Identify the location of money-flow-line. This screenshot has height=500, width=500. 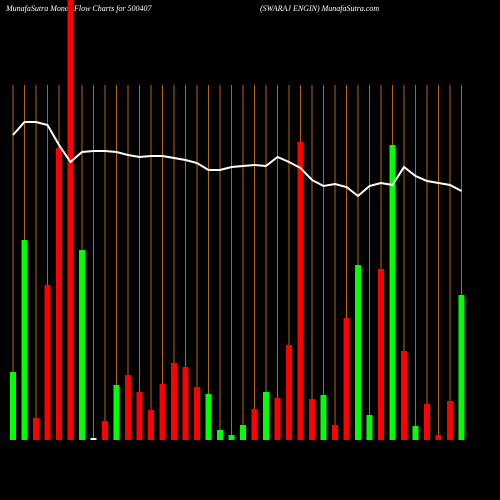
(237, 159).